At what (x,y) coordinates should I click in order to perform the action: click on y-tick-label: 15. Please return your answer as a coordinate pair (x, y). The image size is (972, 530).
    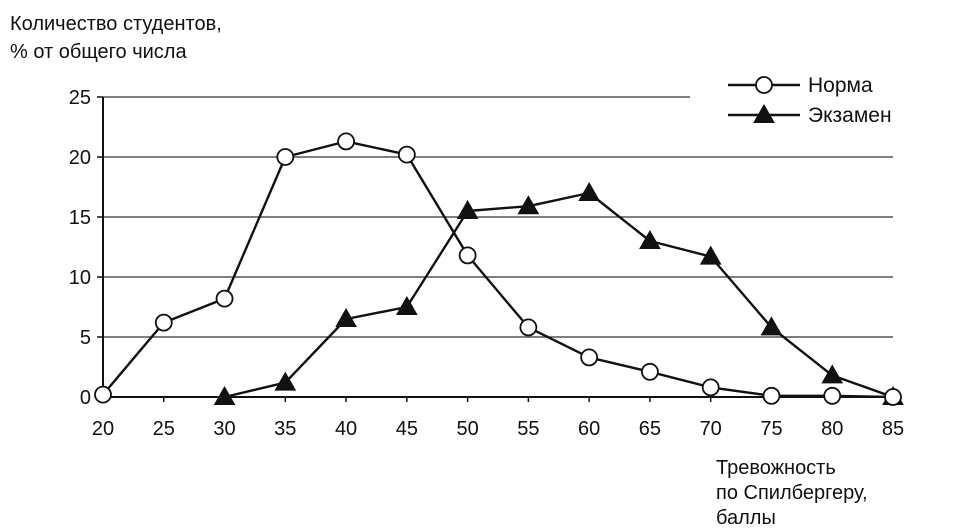
    Looking at the image, I should click on (80, 218).